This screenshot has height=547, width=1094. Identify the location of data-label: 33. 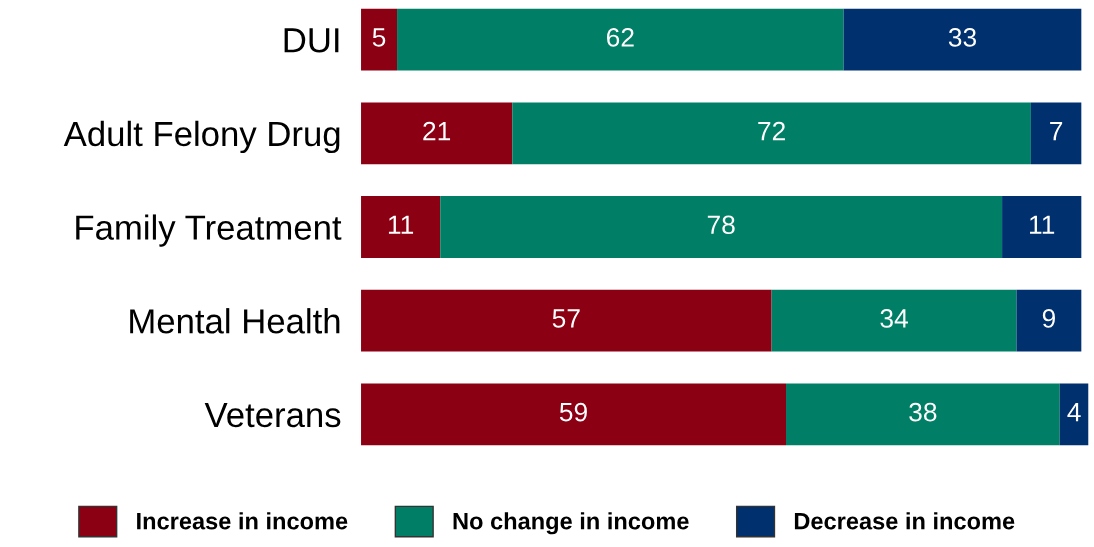
(962, 37).